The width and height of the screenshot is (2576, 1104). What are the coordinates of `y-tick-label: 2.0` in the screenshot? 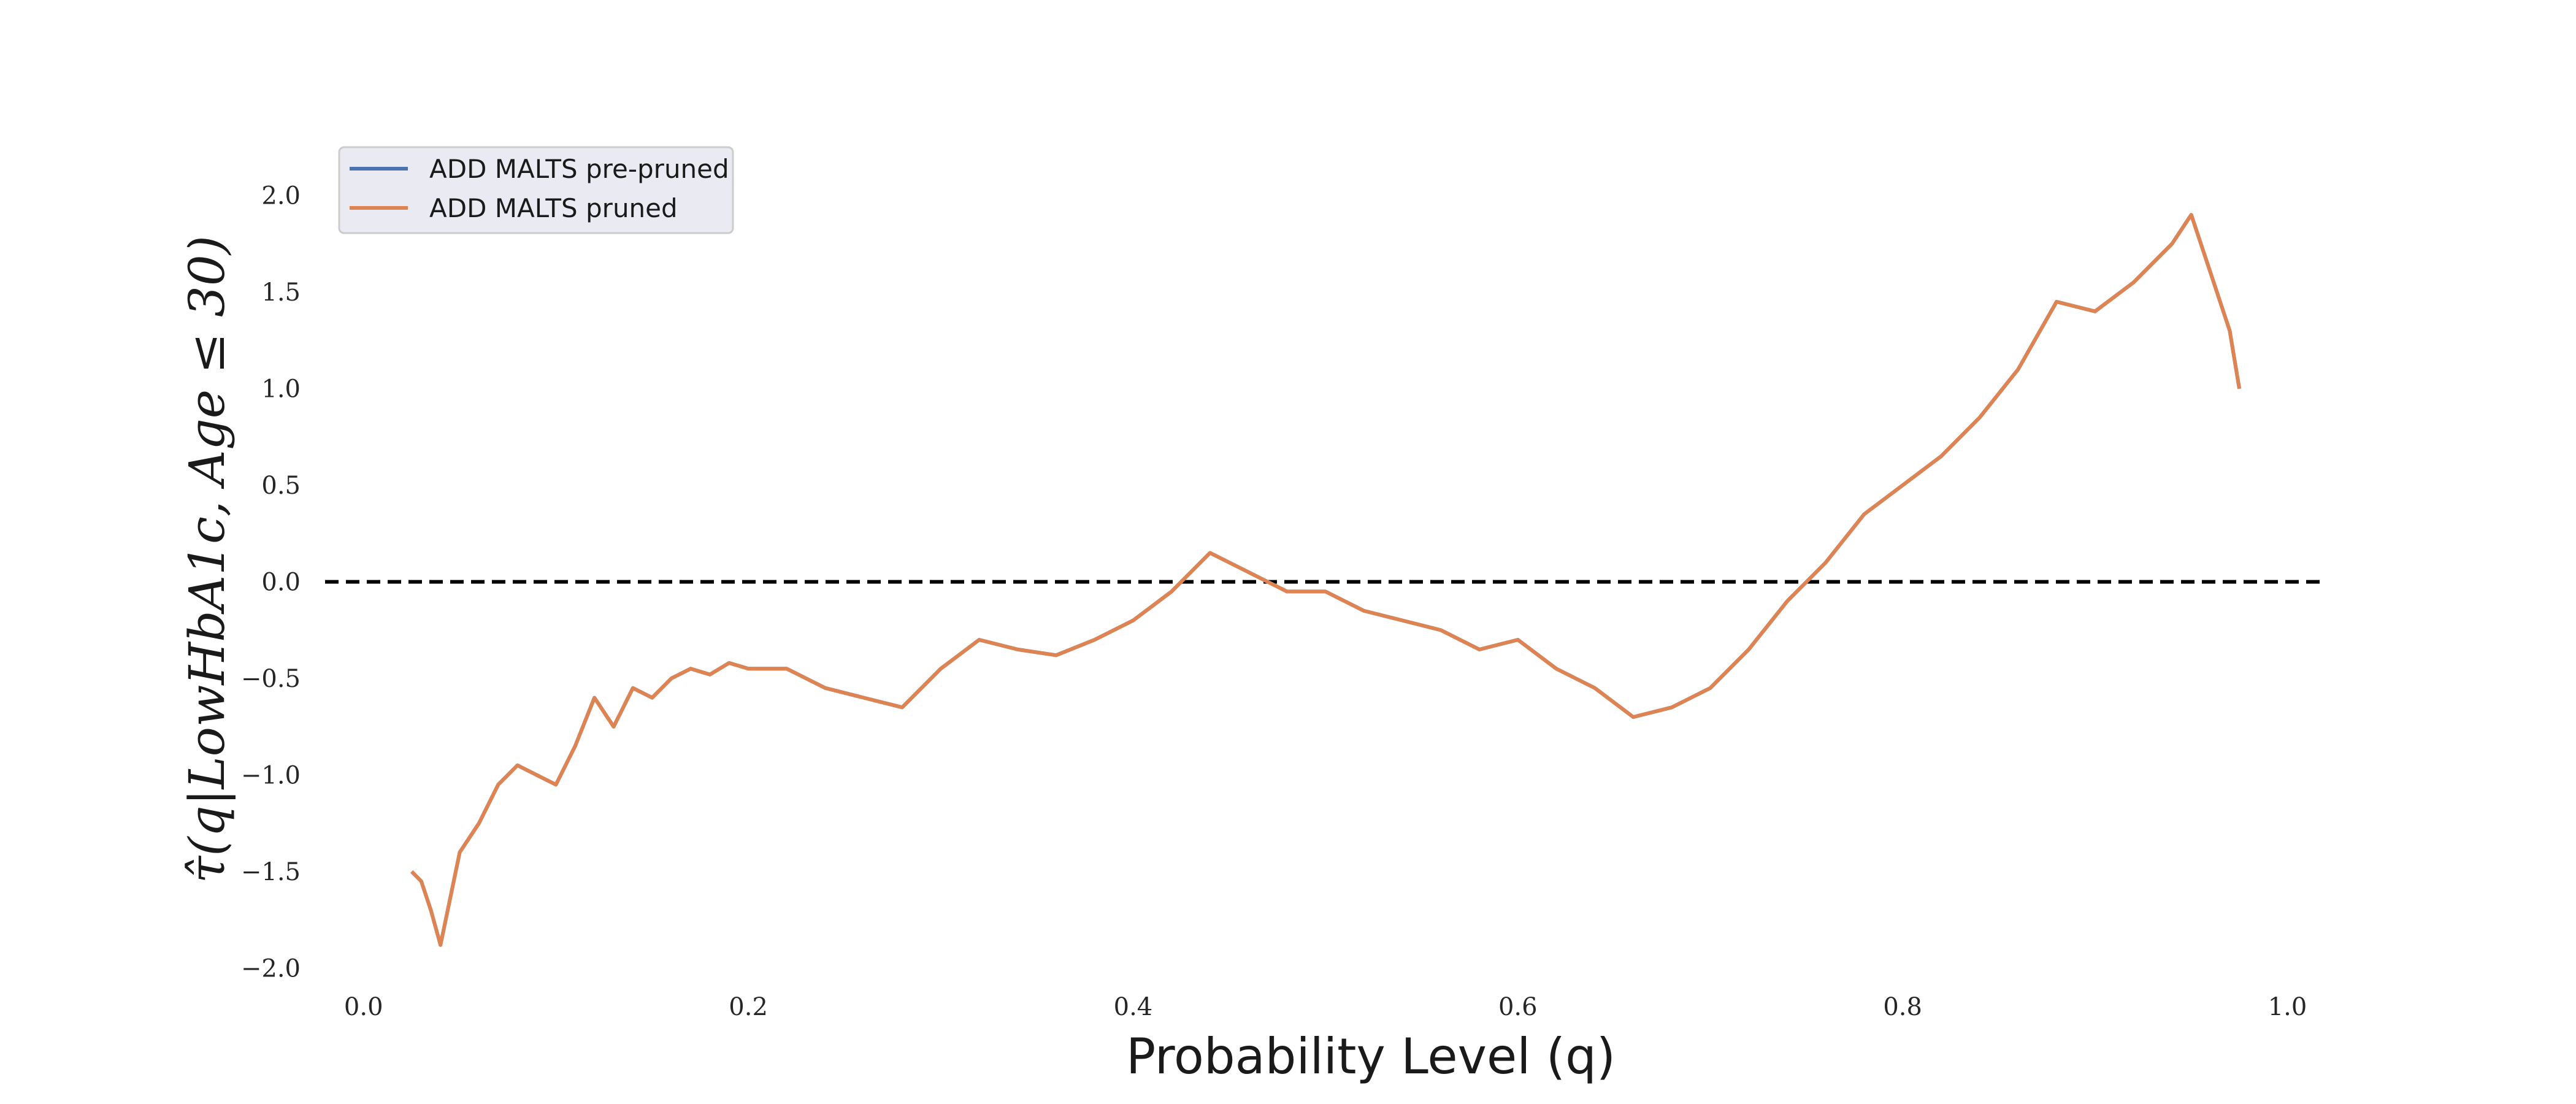 It's located at (281, 196).